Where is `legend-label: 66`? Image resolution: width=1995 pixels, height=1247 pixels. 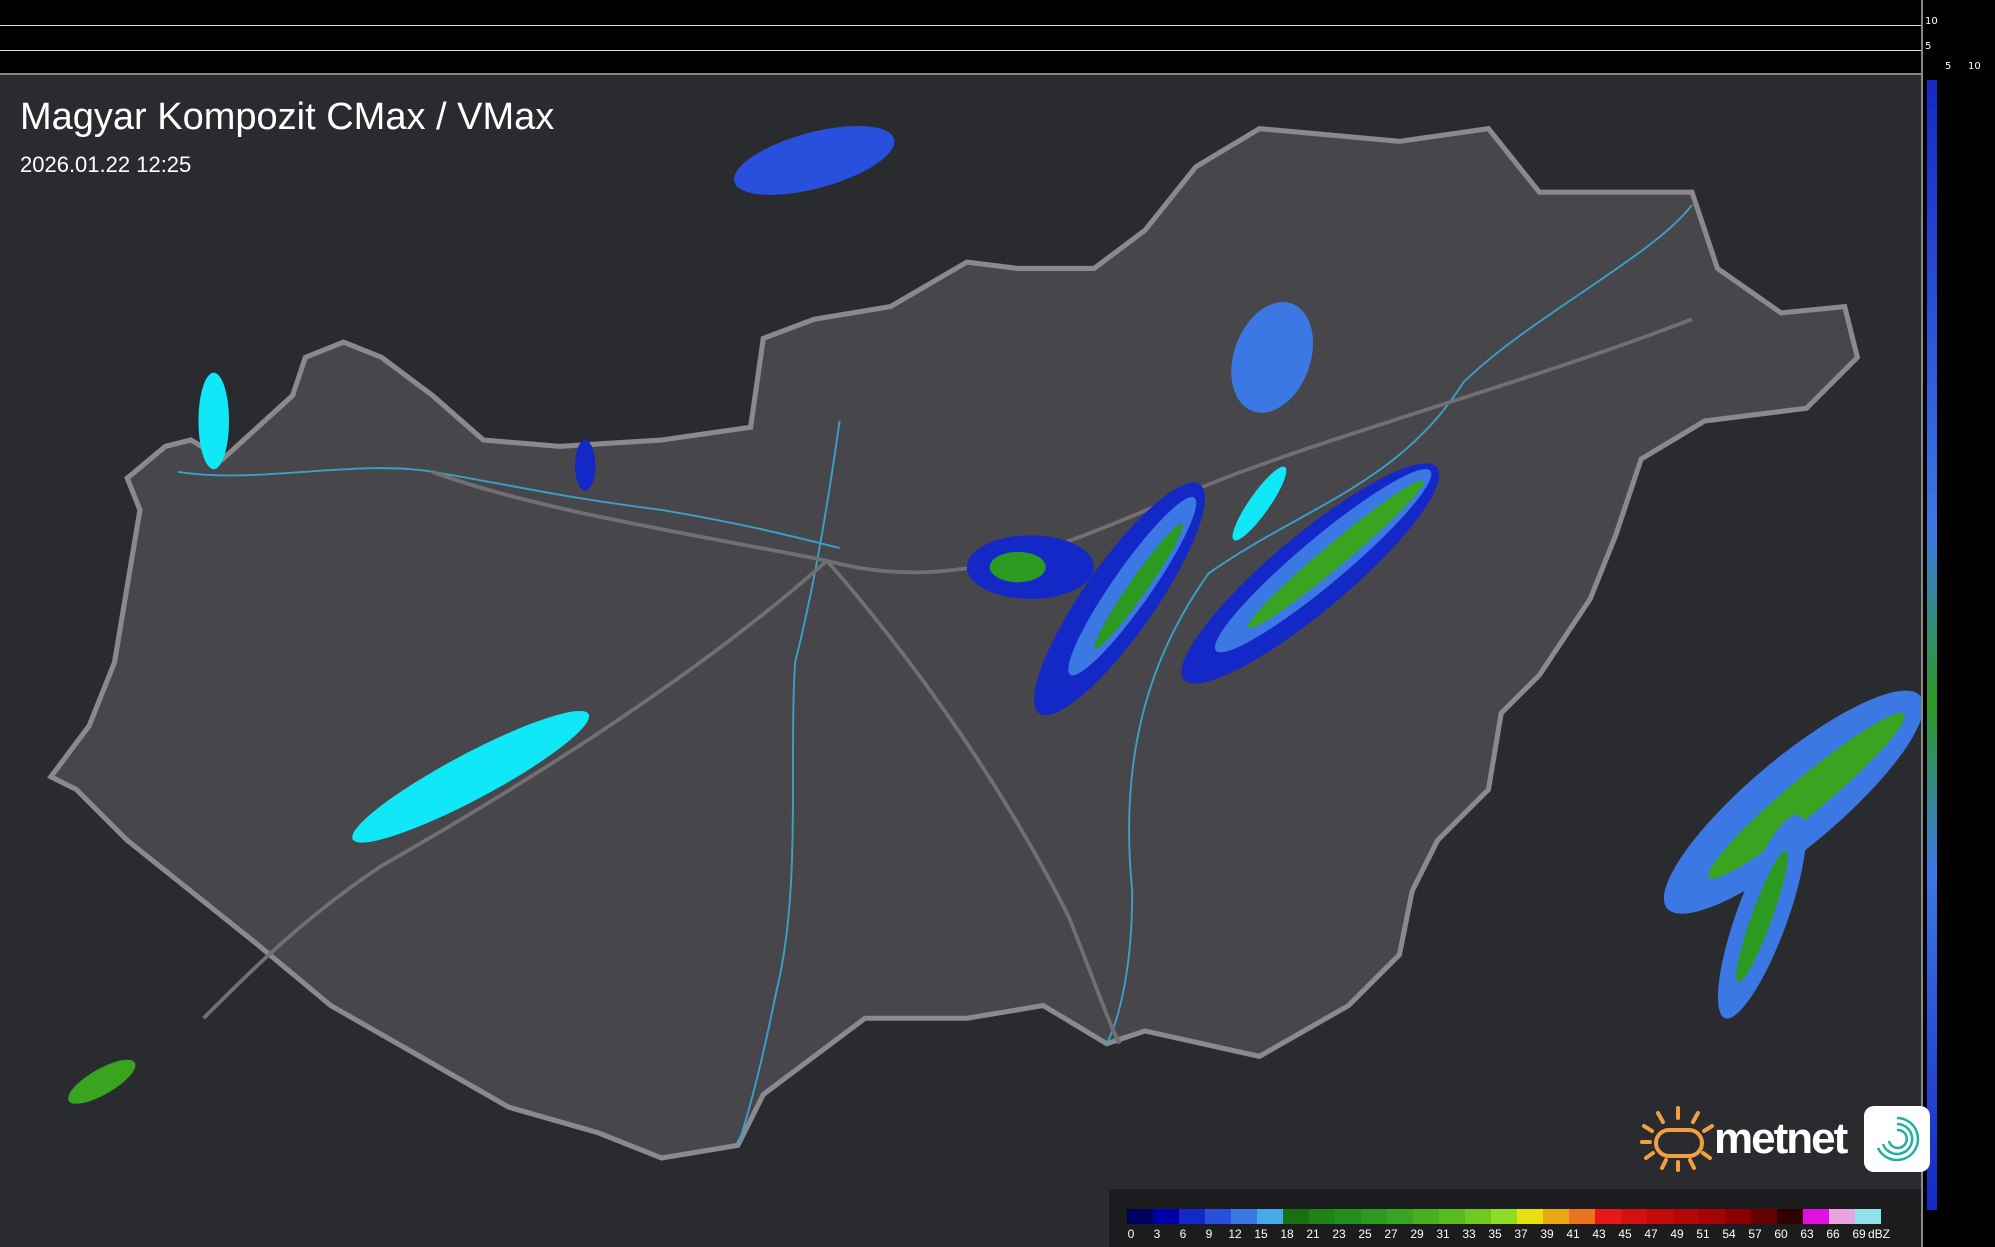 legend-label: 66 is located at coordinates (1833, 1234).